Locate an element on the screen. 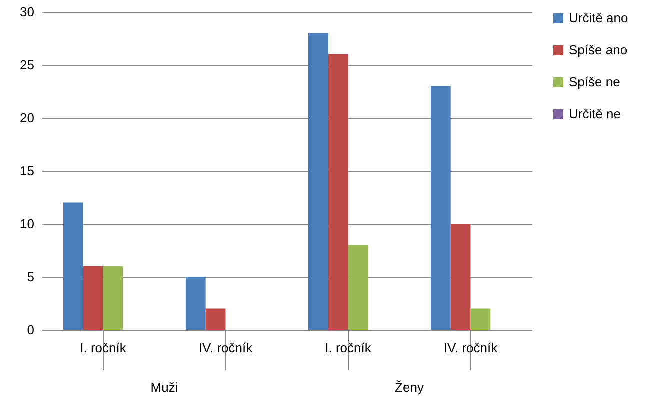 The width and height of the screenshot is (662, 403). legend-label: Spíše ano is located at coordinates (598, 50).